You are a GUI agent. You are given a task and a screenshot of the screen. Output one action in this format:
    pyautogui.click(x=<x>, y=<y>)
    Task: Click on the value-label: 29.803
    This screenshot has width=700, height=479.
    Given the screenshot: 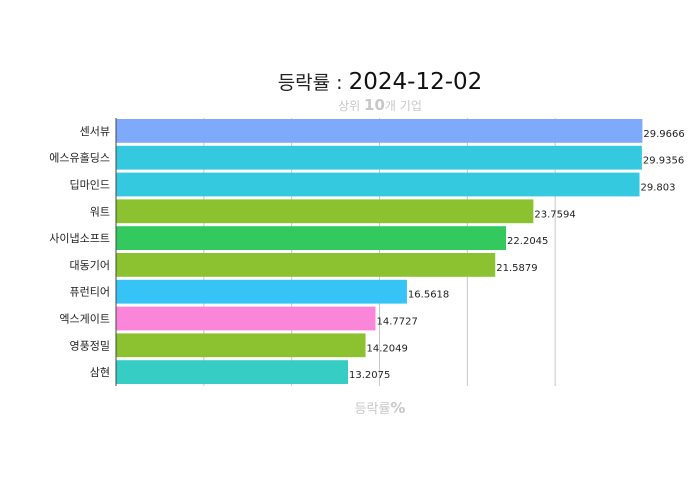 What is the action you would take?
    pyautogui.click(x=658, y=188)
    